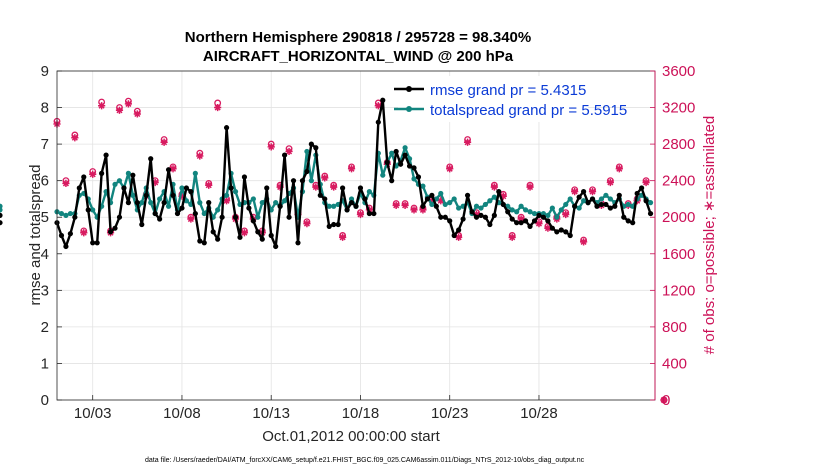  What do you see at coordinates (93, 413) in the screenshot?
I see `x-tick-label: 10/03` at bounding box center [93, 413].